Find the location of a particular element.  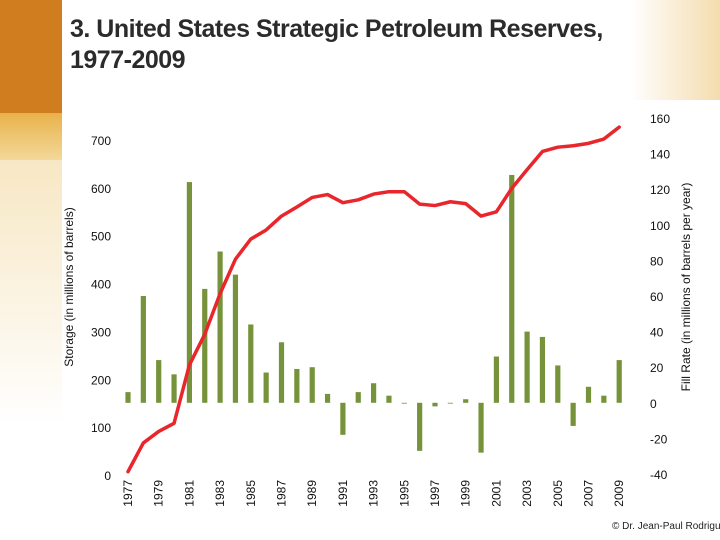

fill-rate-bar-2000 is located at coordinates (481, 427).